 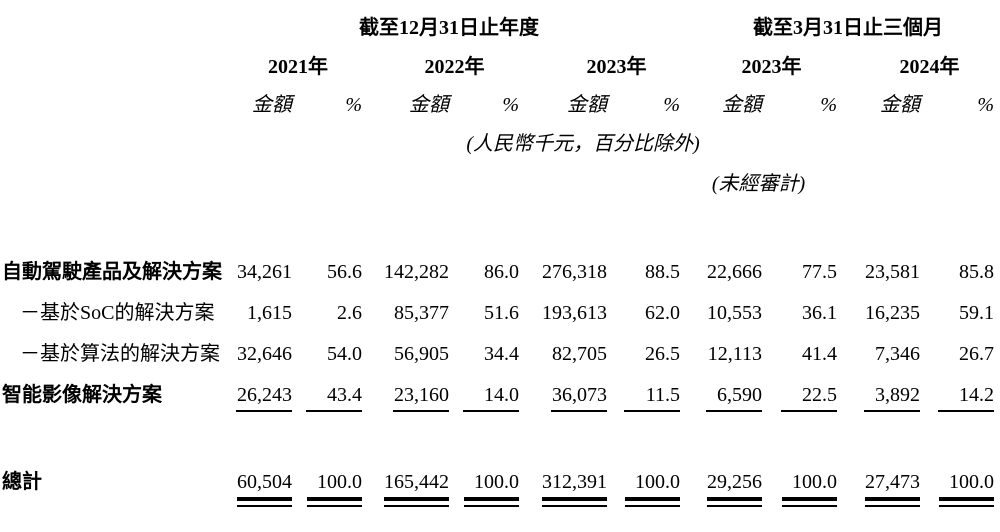 I want to click on value-cell: 85.8, so click(x=976, y=272).